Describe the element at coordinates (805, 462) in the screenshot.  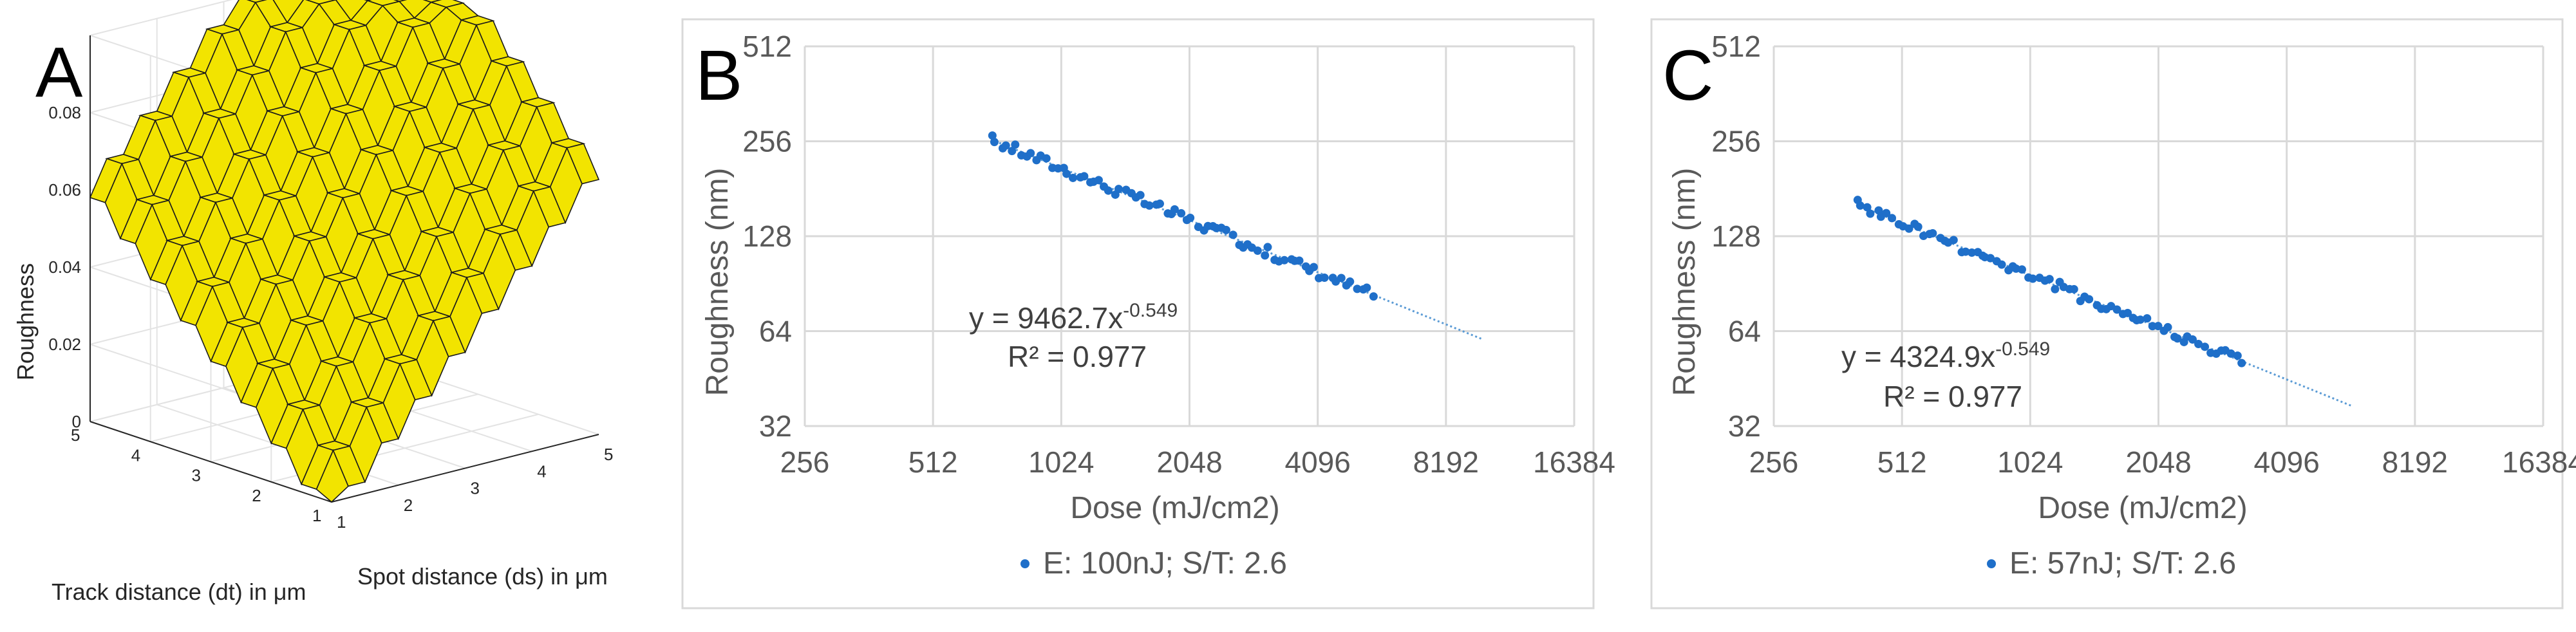
I see `panel-b-x-tick-label: 256` at that location.